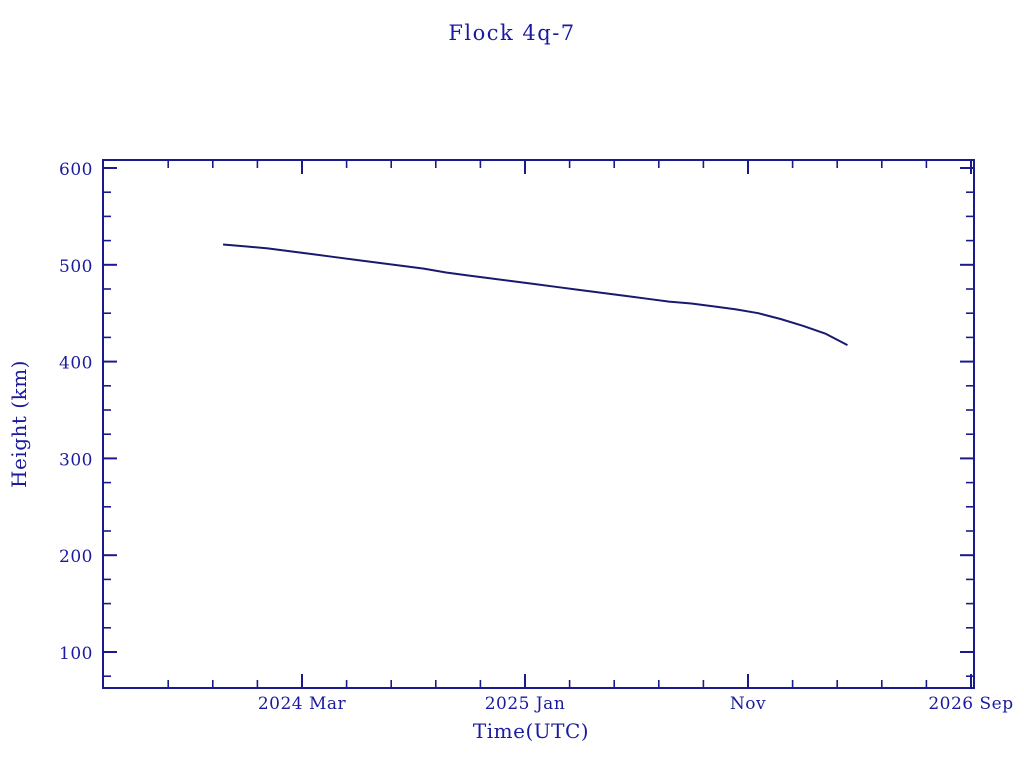  What do you see at coordinates (302, 704) in the screenshot?
I see `x-tick-label: 2024 Mar` at bounding box center [302, 704].